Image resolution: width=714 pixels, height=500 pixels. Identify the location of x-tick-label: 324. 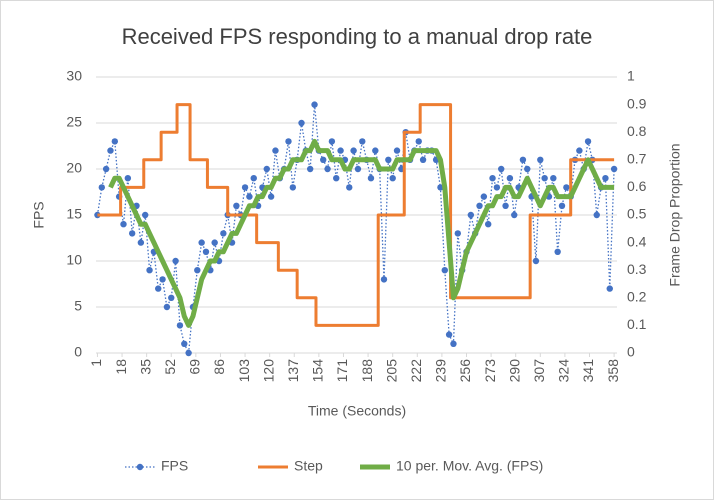
(564, 371).